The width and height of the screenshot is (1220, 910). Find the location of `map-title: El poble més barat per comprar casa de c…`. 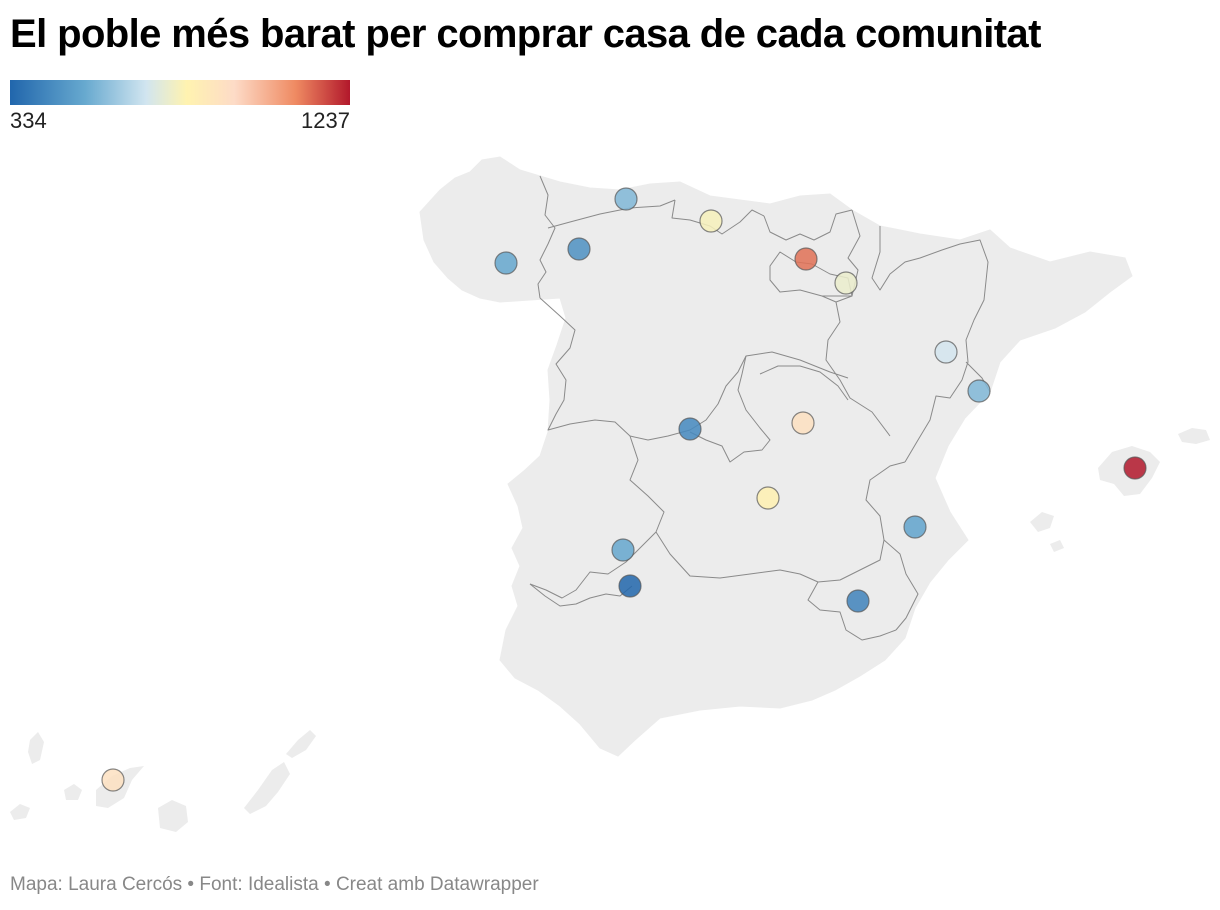

map-title: El poble més barat per comprar casa de c… is located at coordinates (525, 34).